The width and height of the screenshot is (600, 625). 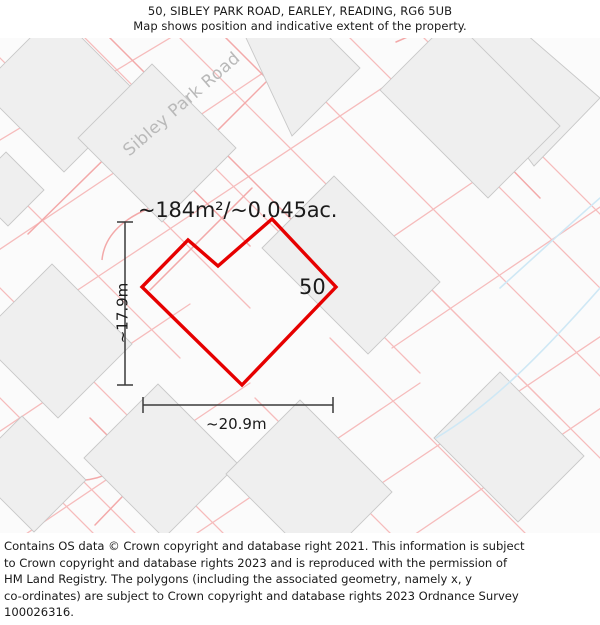 I want to click on property-boundary-polygon, so click(x=239, y=302).